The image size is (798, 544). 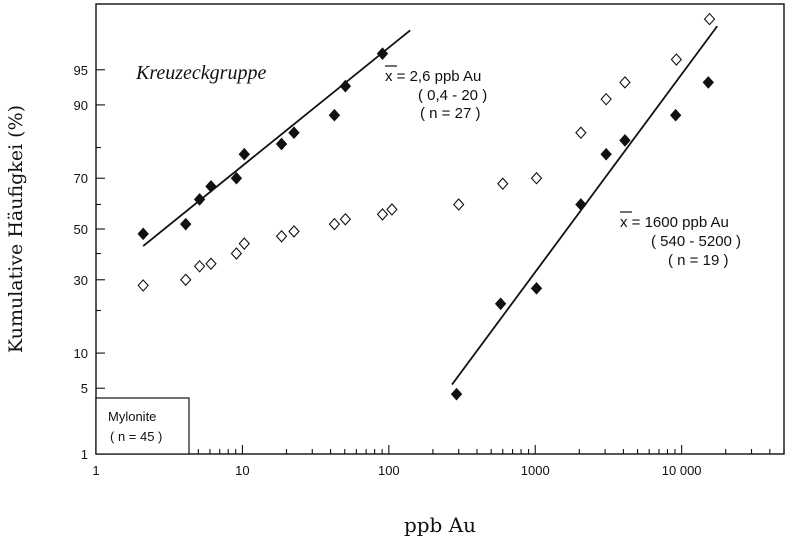 I want to click on y-tick-label: 90, so click(x=81, y=105).